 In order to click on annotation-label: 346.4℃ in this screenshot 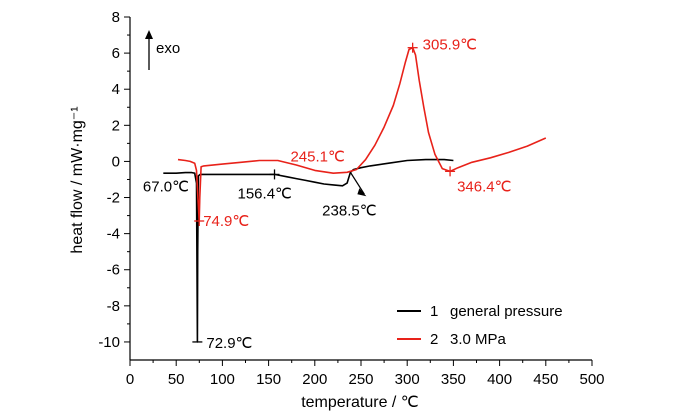, I will do `click(484, 186)`.